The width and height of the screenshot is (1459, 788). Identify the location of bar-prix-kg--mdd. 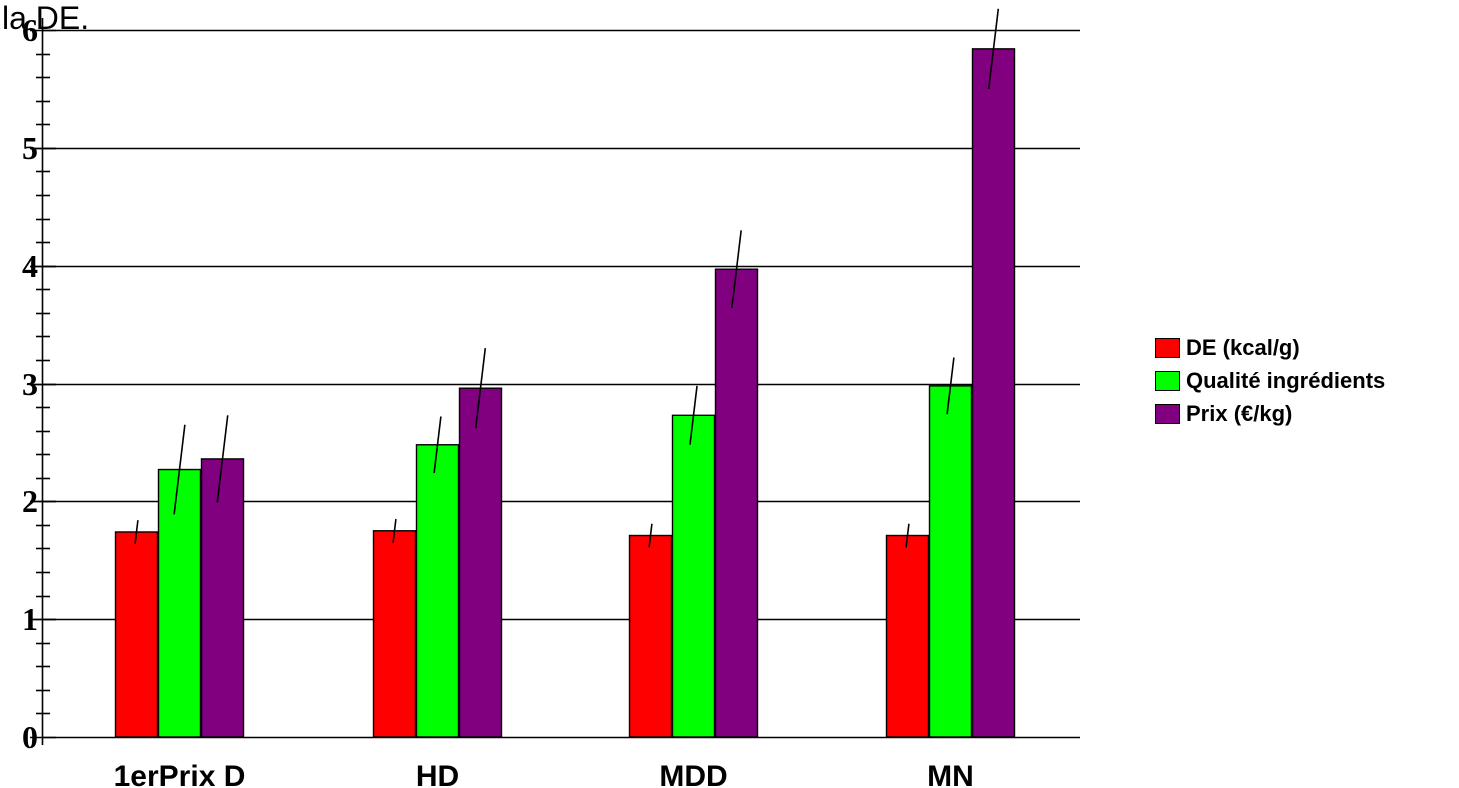
(736, 503).